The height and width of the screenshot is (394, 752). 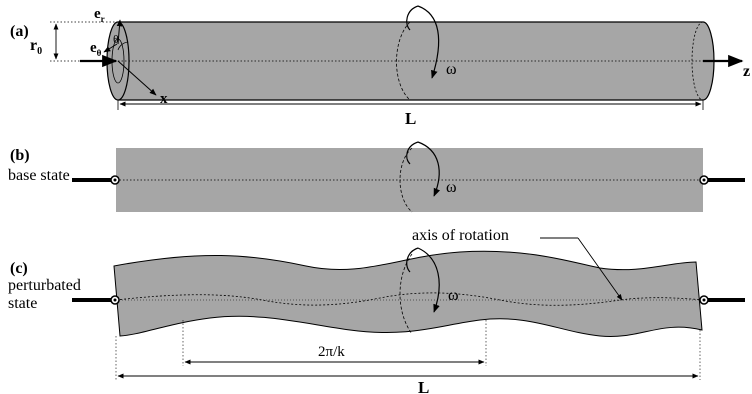 What do you see at coordinates (428, 177) in the screenshot?
I see `rotation-indicator-b: ω` at bounding box center [428, 177].